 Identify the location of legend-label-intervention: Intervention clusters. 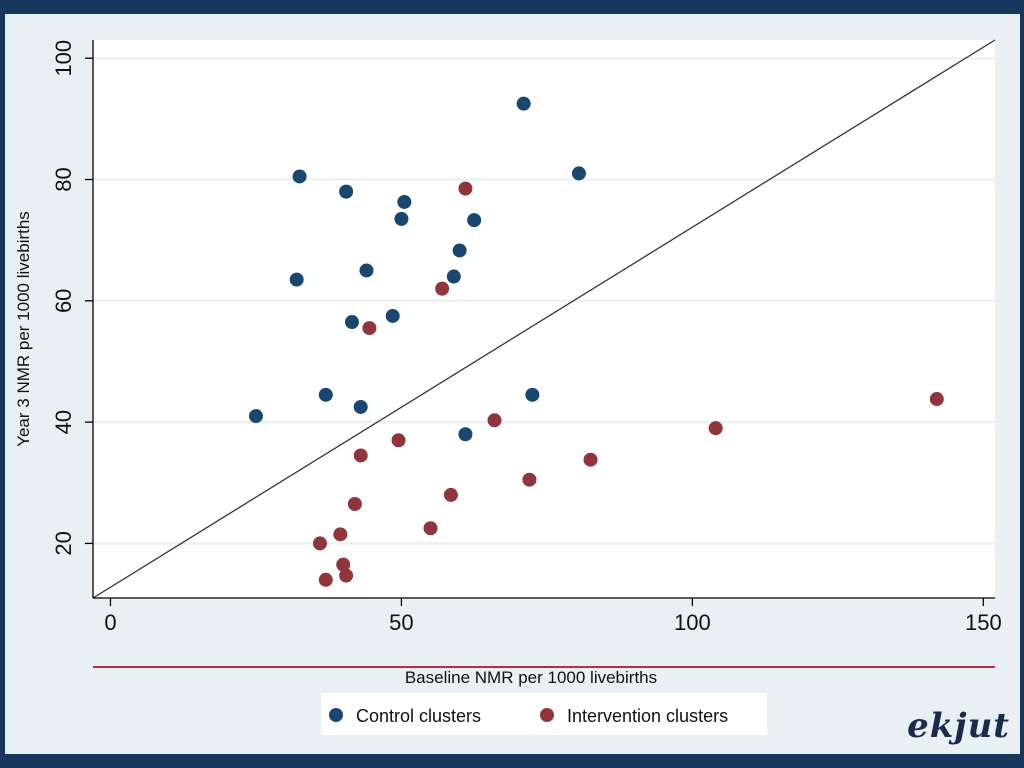
(647, 716).